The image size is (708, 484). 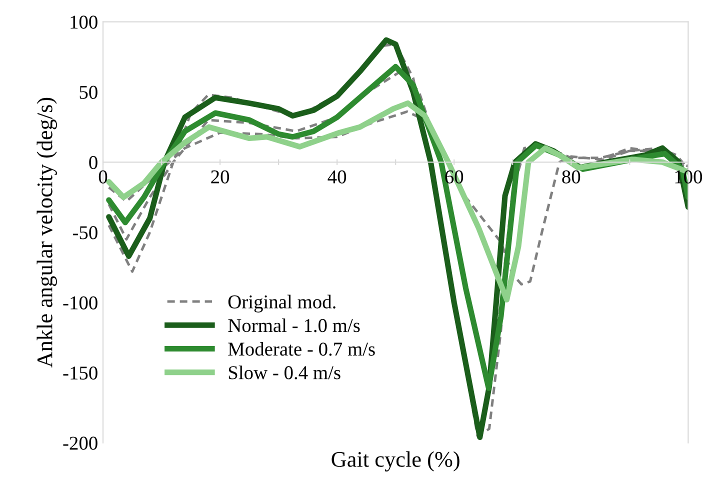 I want to click on y-axis-title: Ankle angular velocity (deg/s), so click(x=46, y=233).